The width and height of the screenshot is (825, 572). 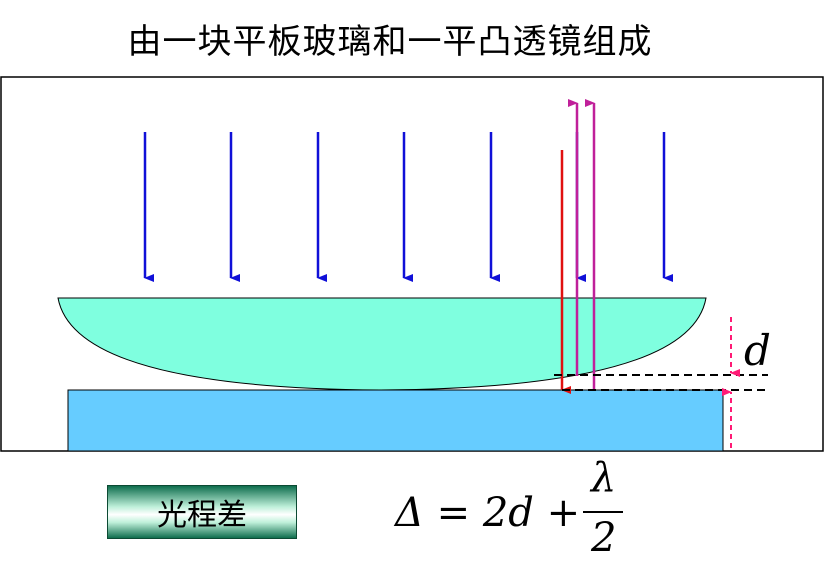 I want to click on diagram-title: 由一块平板玻璃和一平凸透镜组成, so click(x=390, y=42).